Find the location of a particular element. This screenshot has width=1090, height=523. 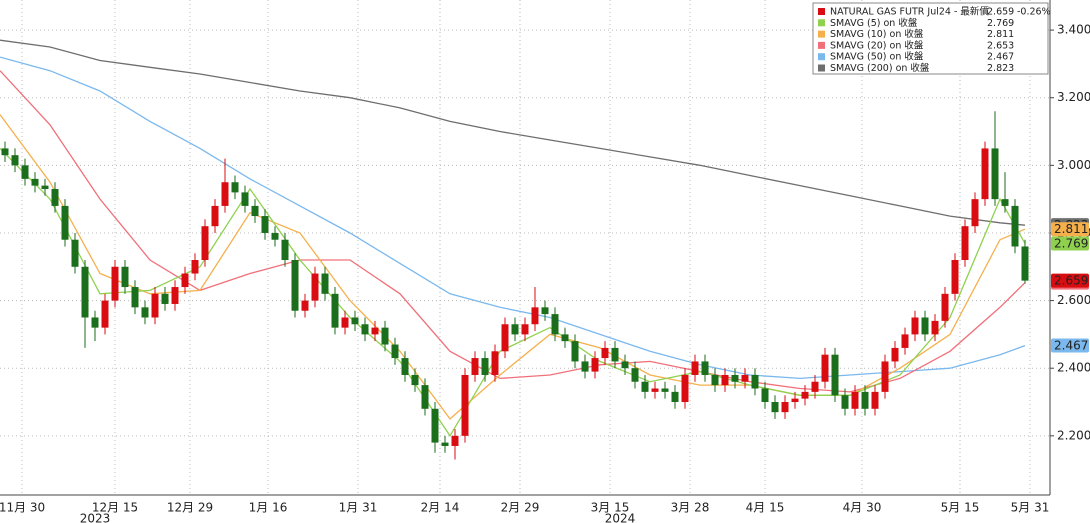

legend-value: 2.659 is located at coordinates (1000, 12).